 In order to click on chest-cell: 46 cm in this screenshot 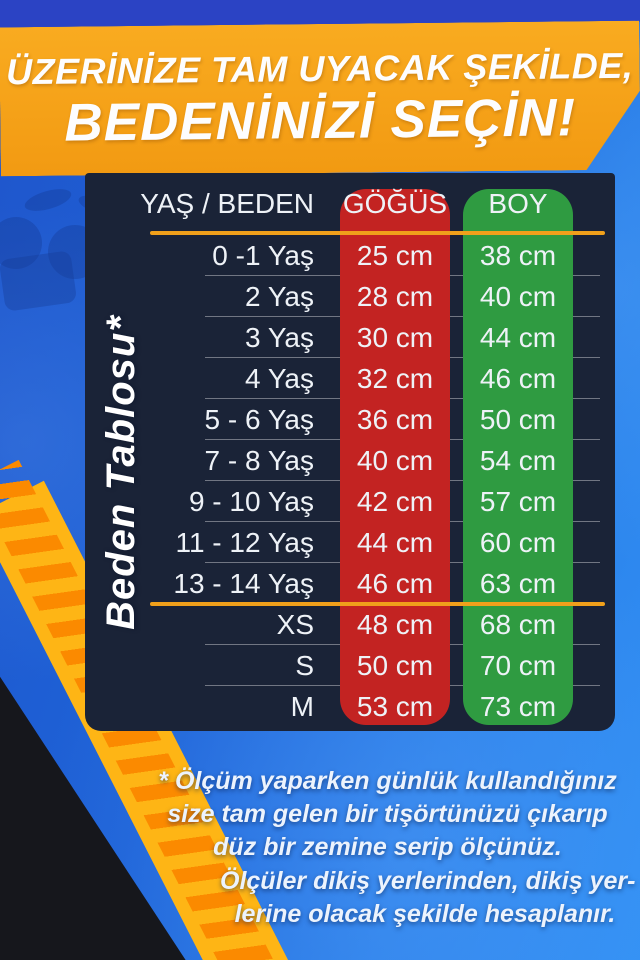, I will do `click(395, 583)`.